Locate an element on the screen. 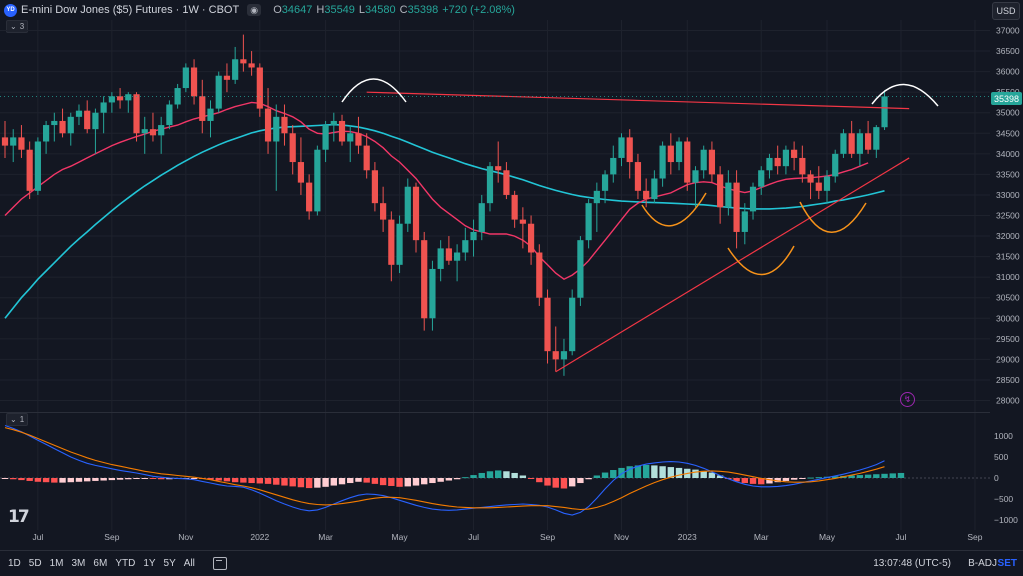 This screenshot has height=576, width=1023. macd-lines is located at coordinates (444, 470).